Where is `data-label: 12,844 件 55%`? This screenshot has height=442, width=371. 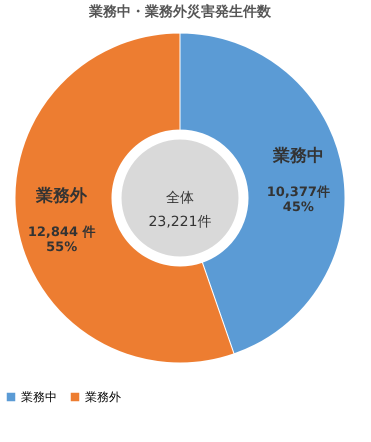
data-label: 12,844 件 55% is located at coordinates (62, 239).